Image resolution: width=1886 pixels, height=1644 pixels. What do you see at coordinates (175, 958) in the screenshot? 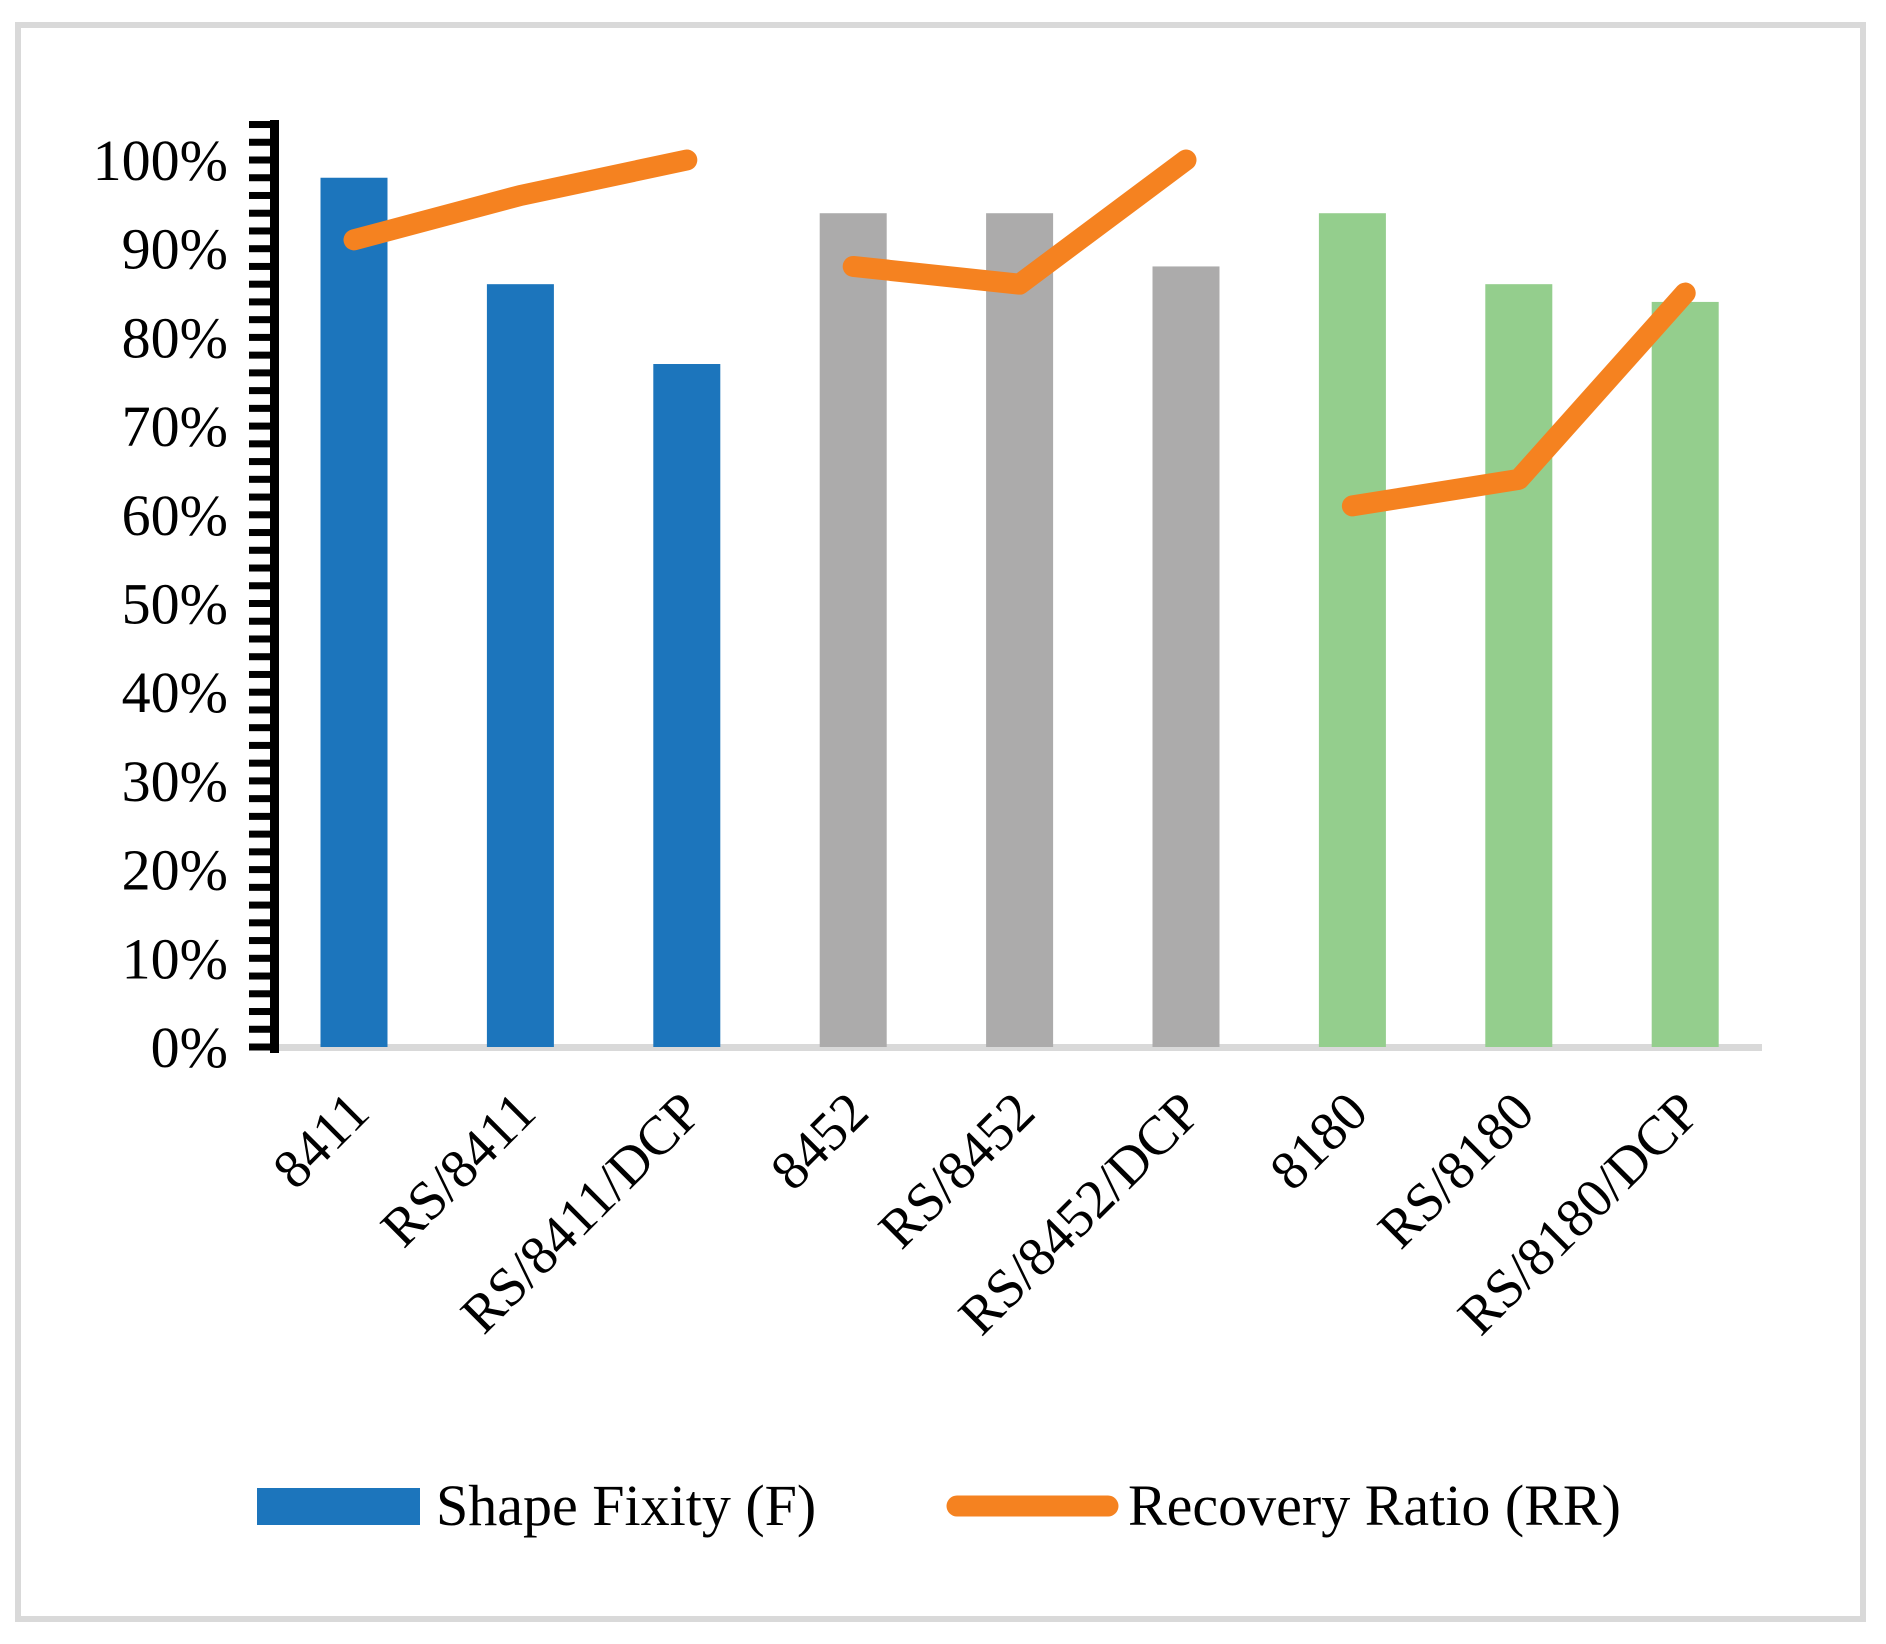
I see `y-axis-label: 10%` at bounding box center [175, 958].